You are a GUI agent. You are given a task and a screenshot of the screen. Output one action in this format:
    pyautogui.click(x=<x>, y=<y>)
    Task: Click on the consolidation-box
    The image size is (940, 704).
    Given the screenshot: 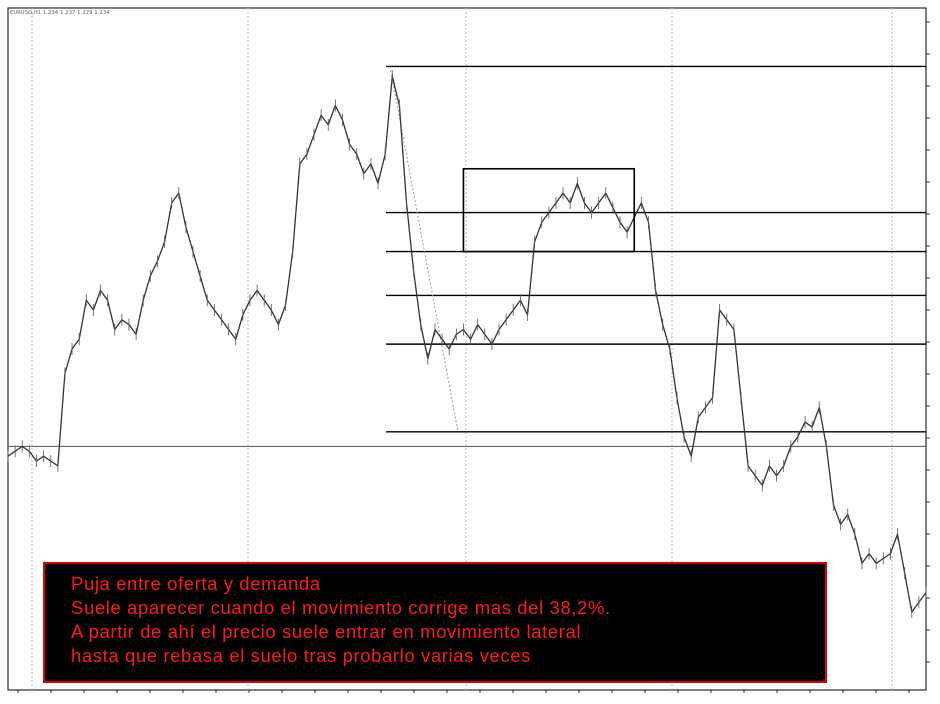 What is the action you would take?
    pyautogui.click(x=549, y=210)
    